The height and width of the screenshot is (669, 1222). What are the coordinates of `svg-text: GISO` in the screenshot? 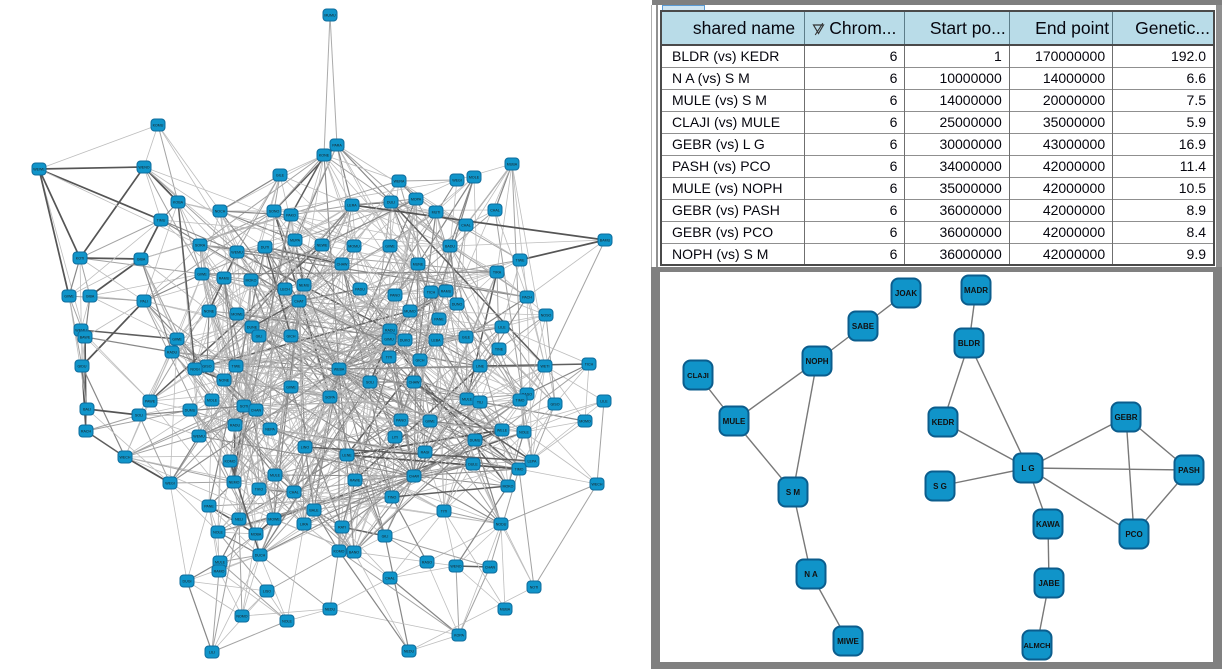 It's located at (207, 367).